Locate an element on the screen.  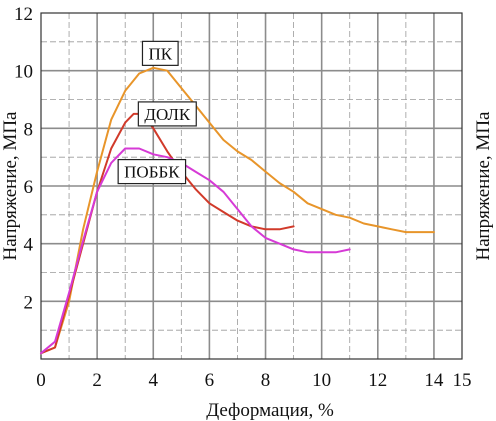
x-tick-label: 15 is located at coordinates (462, 380).